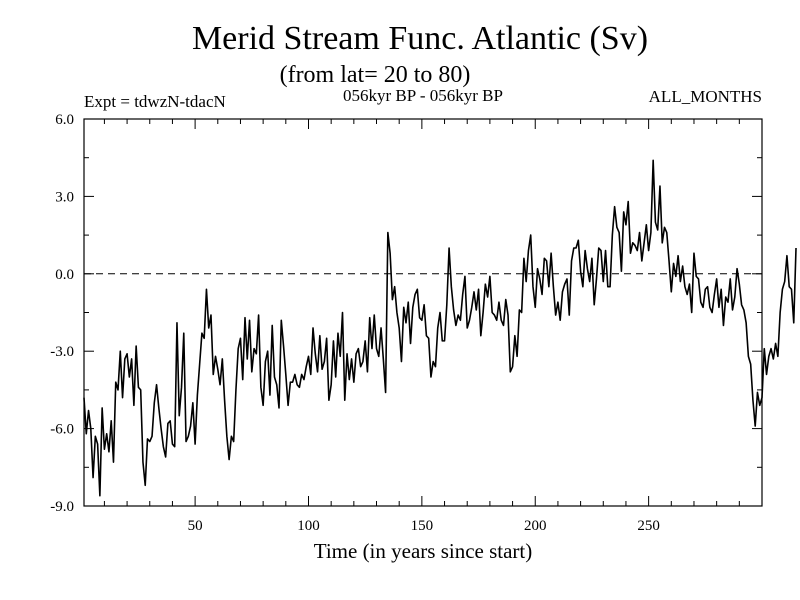 This screenshot has height=600, width=800. What do you see at coordinates (535, 526) in the screenshot?
I see `x-tick-label: 200` at bounding box center [535, 526].